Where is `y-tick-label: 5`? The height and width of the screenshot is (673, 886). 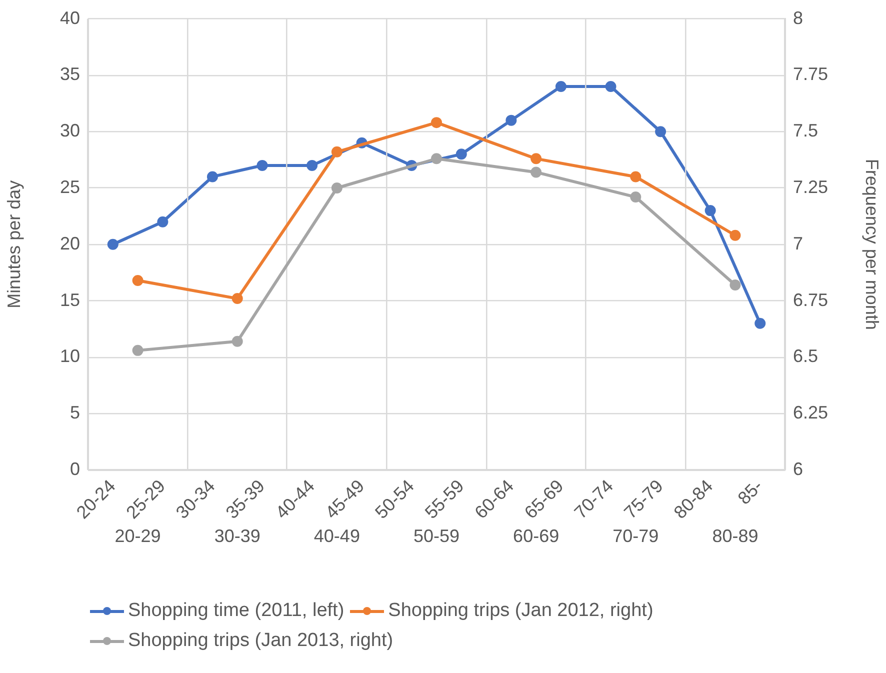
y-tick-label: 5 is located at coordinates (75, 412).